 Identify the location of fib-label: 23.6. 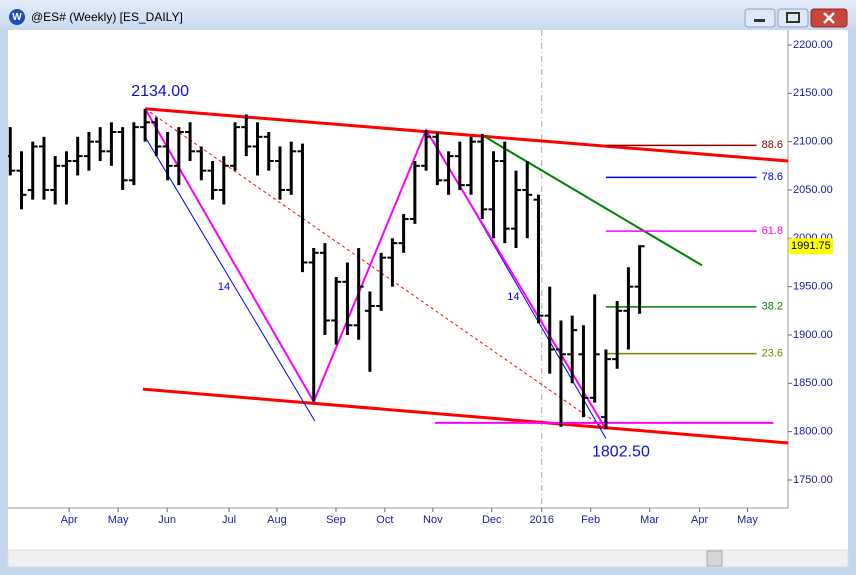
(772, 354).